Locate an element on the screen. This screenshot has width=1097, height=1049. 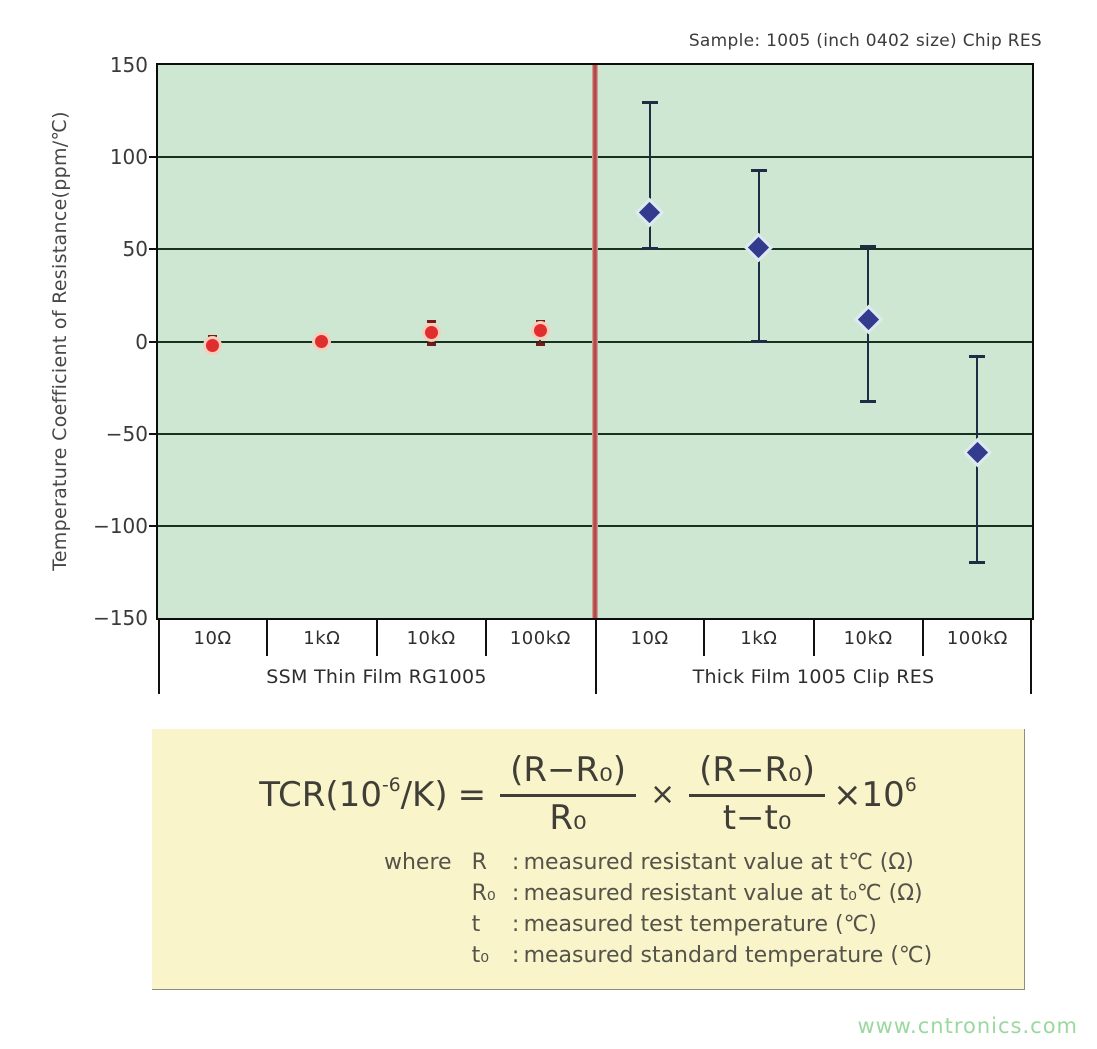
y-tick-mark--50 is located at coordinates (153, 433).